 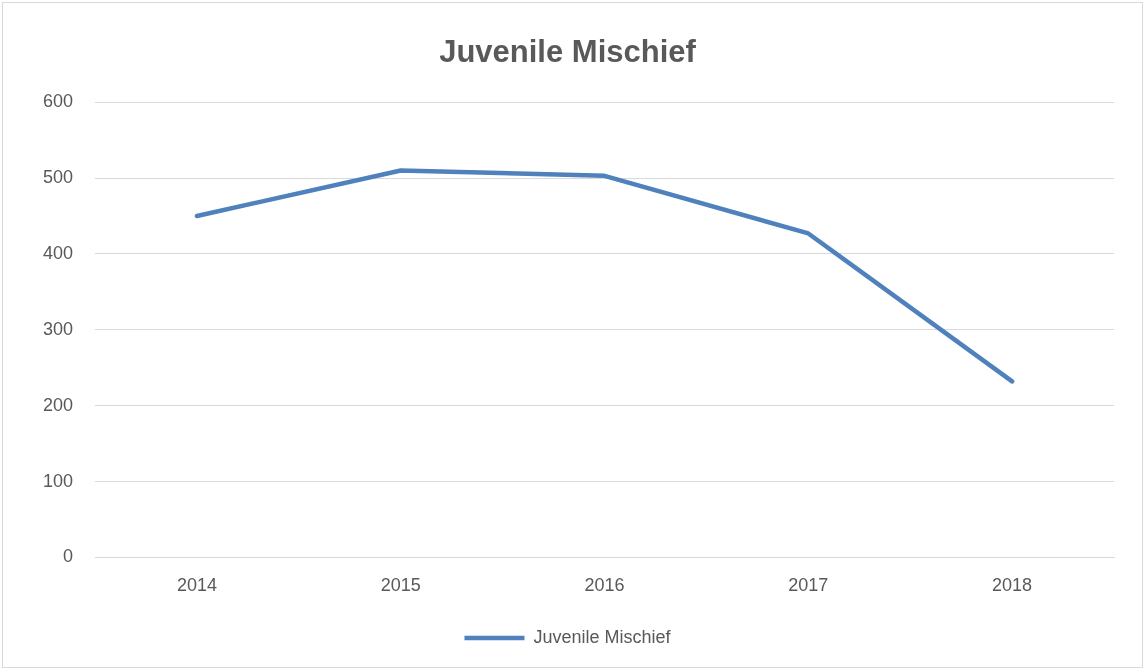 What do you see at coordinates (602, 636) in the screenshot?
I see `legend-label: Juvenile Mischief` at bounding box center [602, 636].